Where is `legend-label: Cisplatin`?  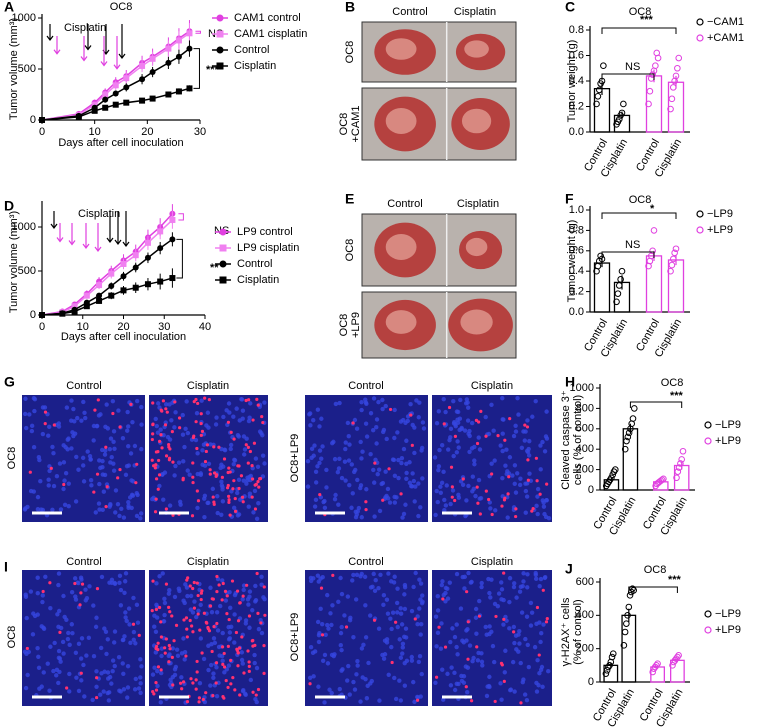 legend-label: Cisplatin is located at coordinates (255, 66).